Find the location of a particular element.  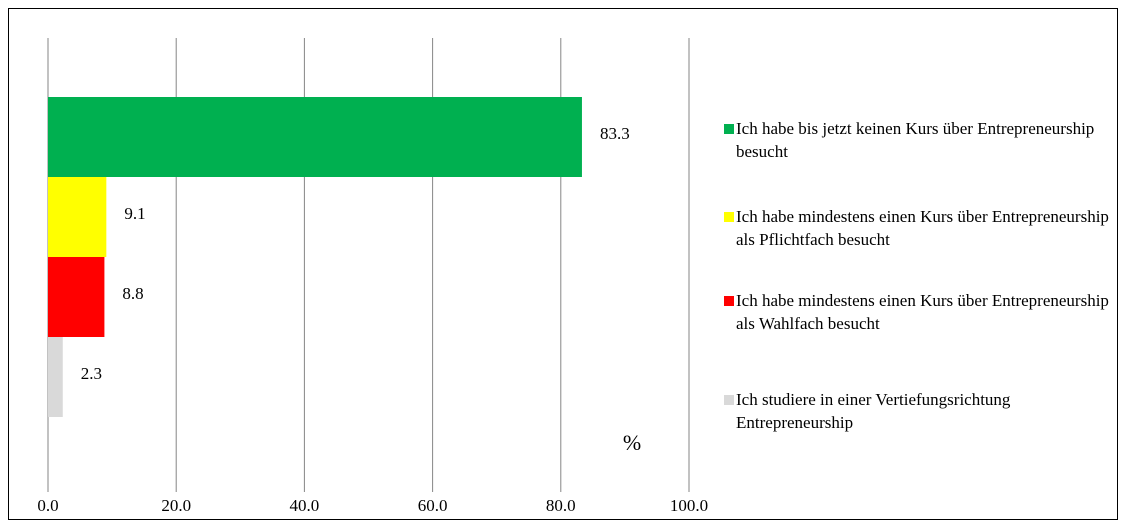

data-label: 8.8 is located at coordinates (132, 293).